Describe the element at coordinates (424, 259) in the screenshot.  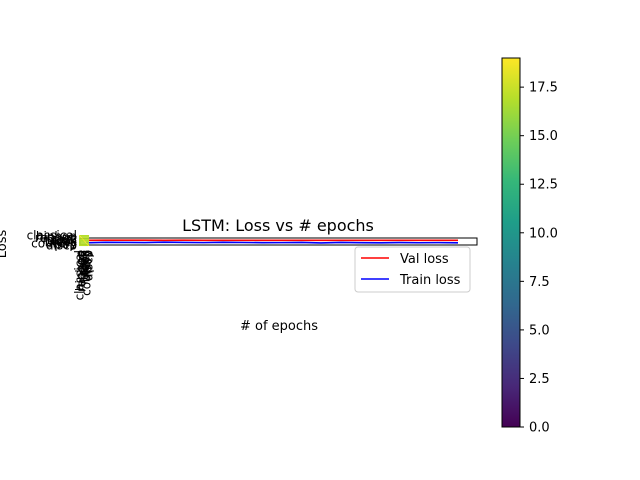
I see `legend-entry-val-loss: Val loss` at that location.